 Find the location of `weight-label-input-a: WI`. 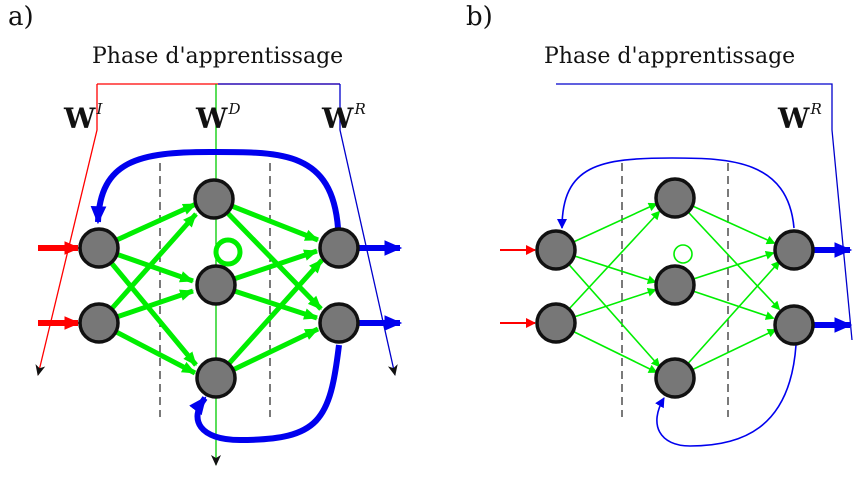

weight-label-input-a: WI is located at coordinates (83, 117).